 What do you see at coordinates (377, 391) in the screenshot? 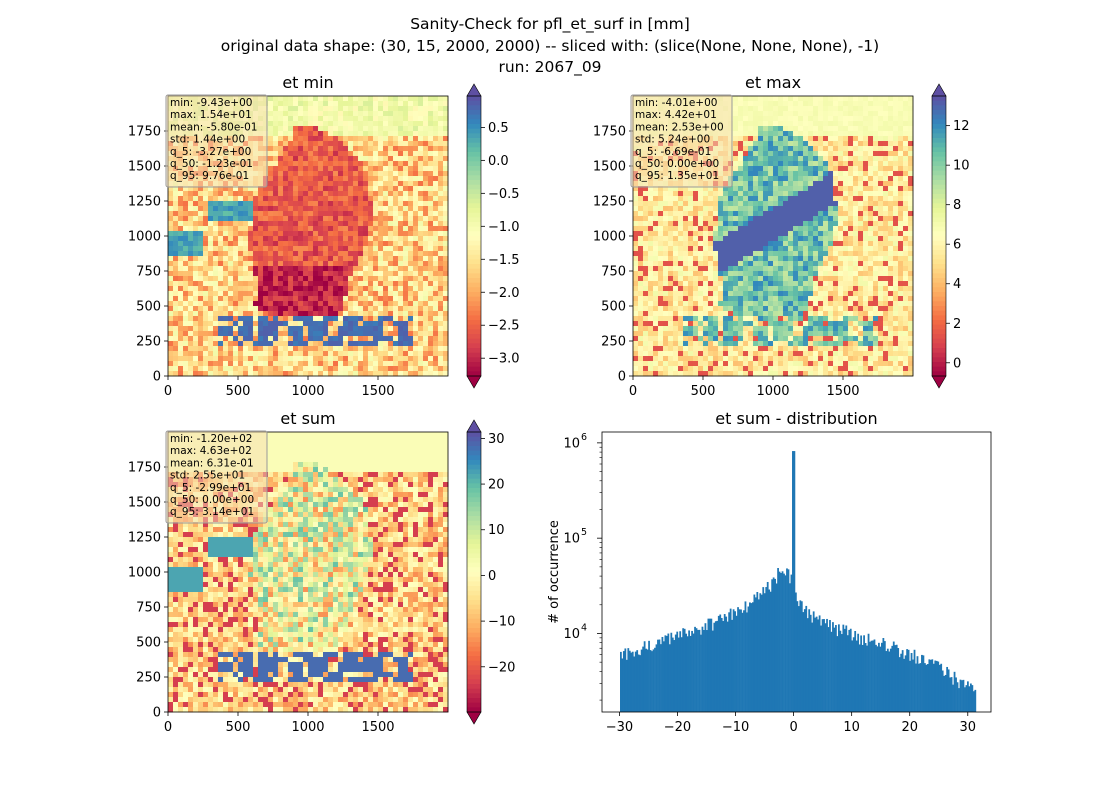
I see `x-tick-label: 1500` at bounding box center [377, 391].